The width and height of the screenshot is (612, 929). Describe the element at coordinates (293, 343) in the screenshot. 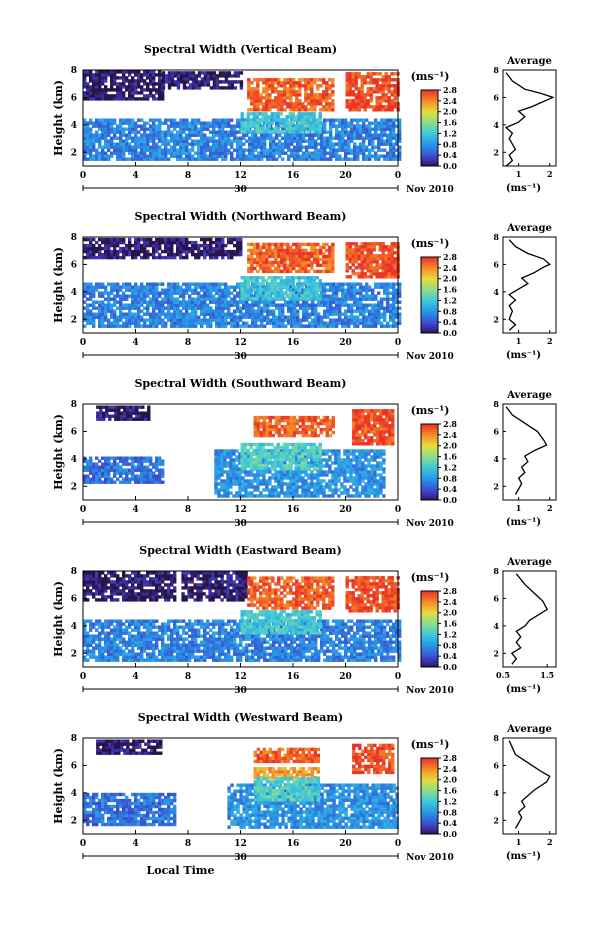

I see `x-tick-label: 16` at that location.